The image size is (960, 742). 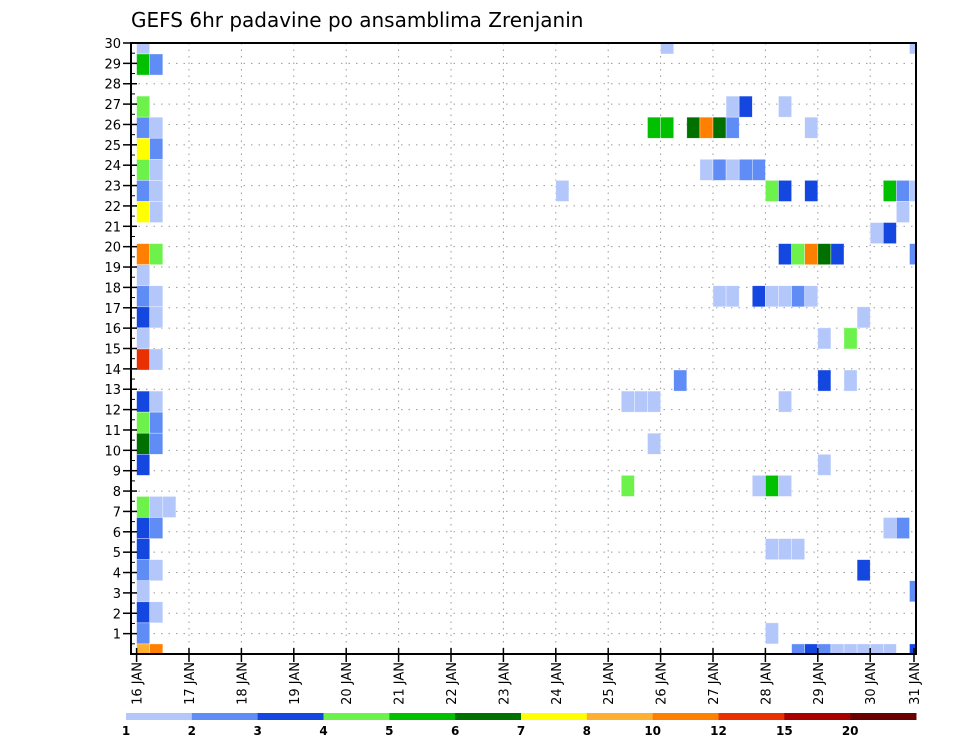 What do you see at coordinates (117, 553) in the screenshot?
I see `y-tick-label: 5` at bounding box center [117, 553].